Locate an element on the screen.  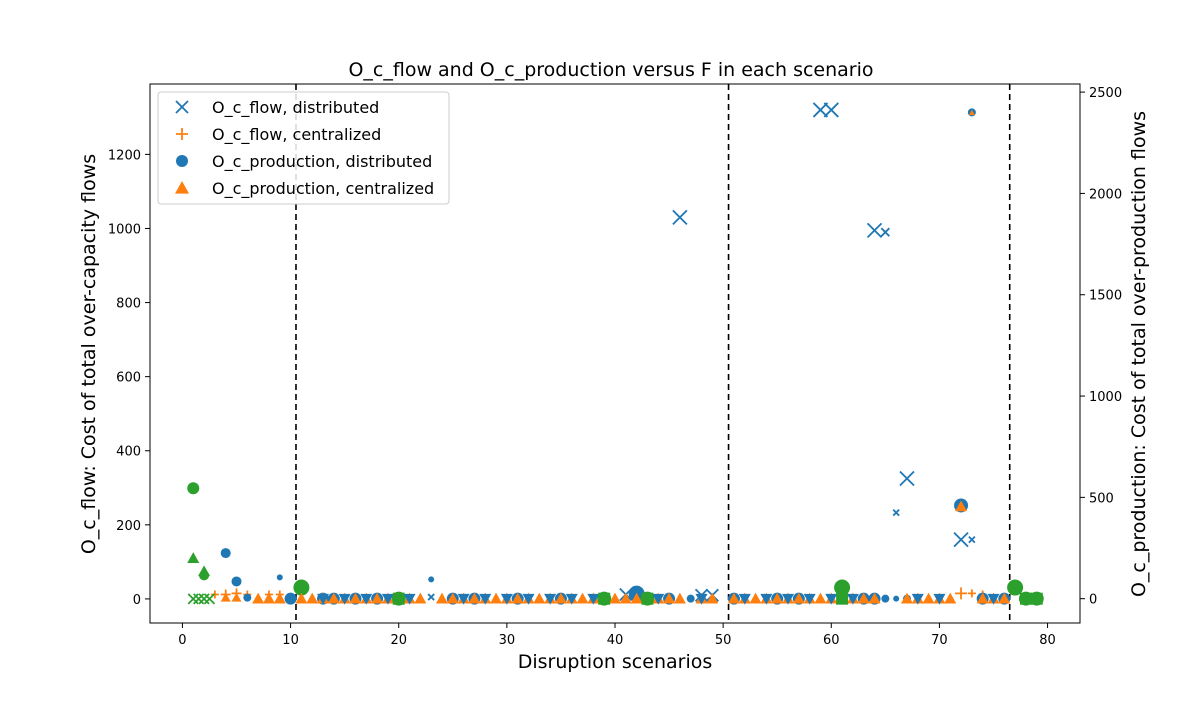
y-right-tick-label: 500 is located at coordinates (1101, 498).